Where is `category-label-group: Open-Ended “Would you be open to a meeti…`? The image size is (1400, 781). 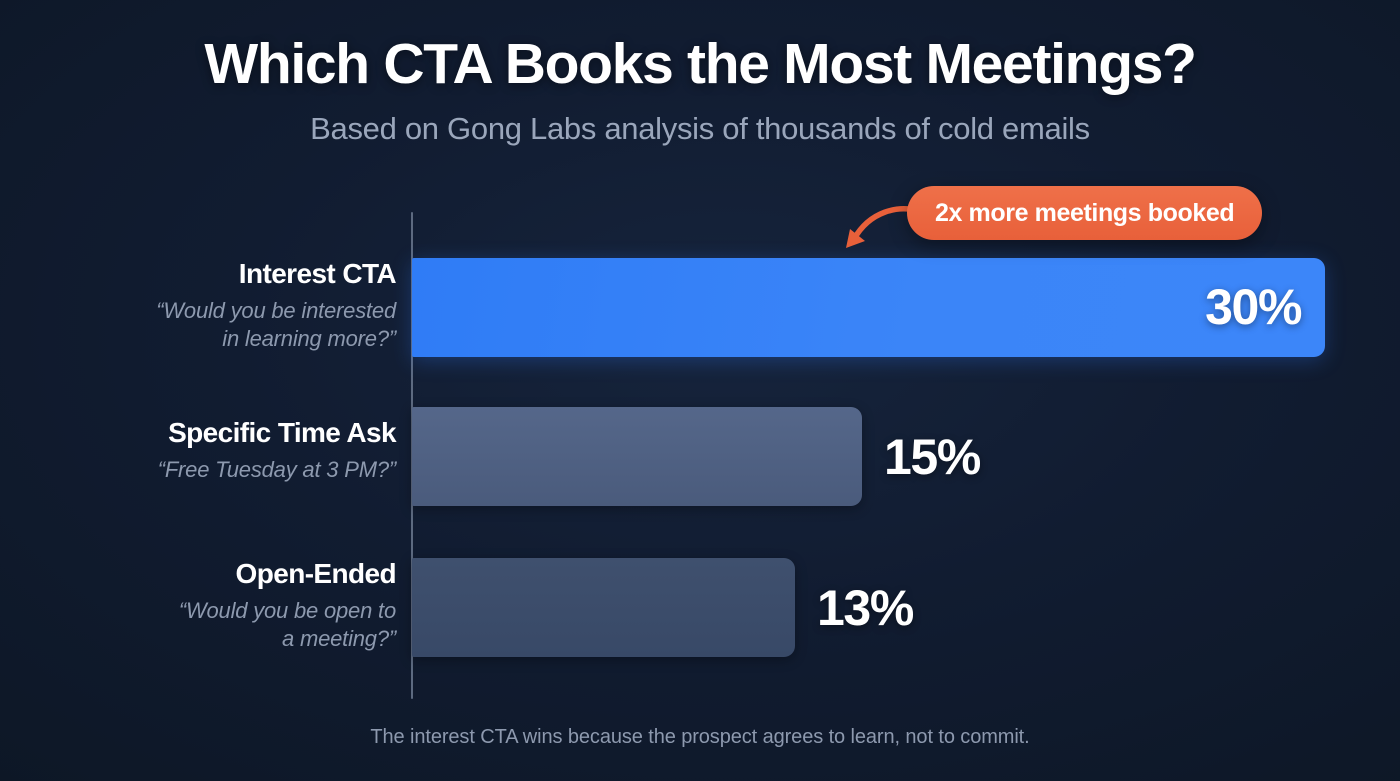
category-label-group: Open-Ended “Would you be open to a meeti… is located at coordinates (218, 605).